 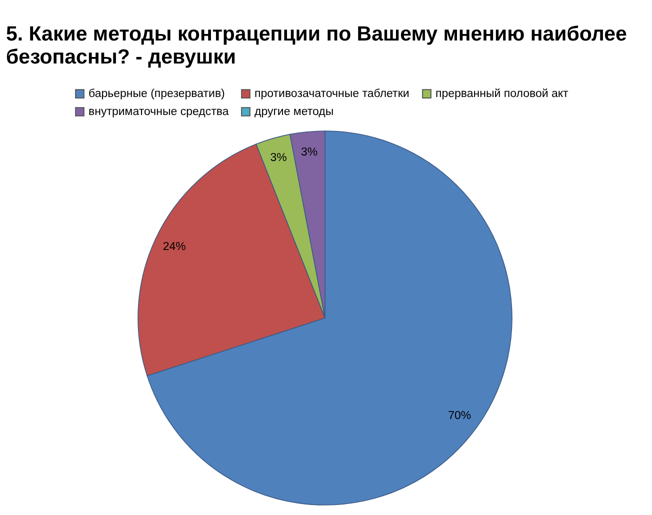 What do you see at coordinates (174, 247) in the screenshot?
I see `data-label: 24%` at bounding box center [174, 247].